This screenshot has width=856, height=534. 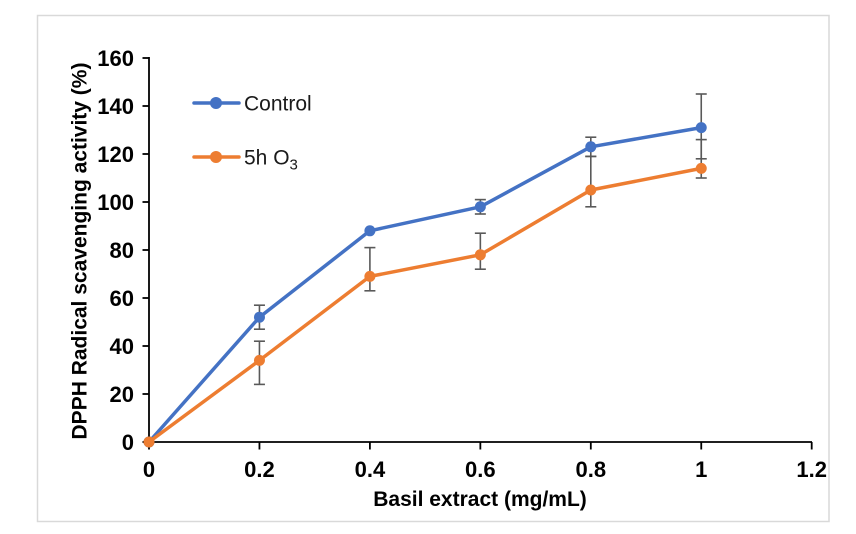 I want to click on x-axis-title: Basil extract (mg/mL), so click(x=480, y=499).